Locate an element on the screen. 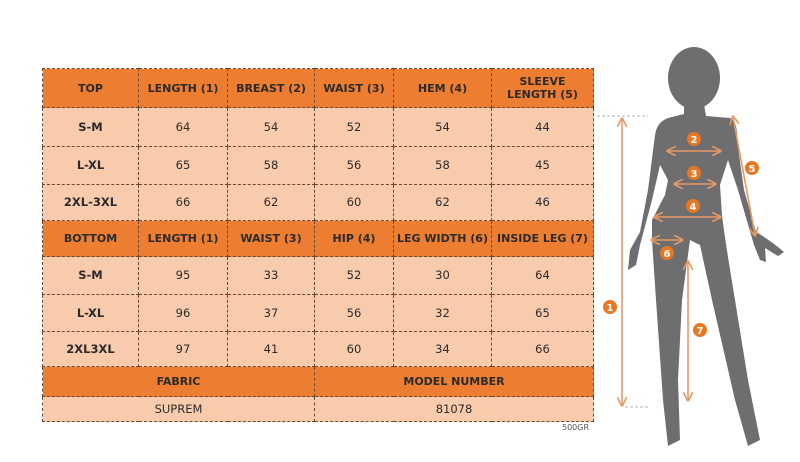 The image size is (800, 462). table-row: 2XL3XL 97 41 60 34 66 is located at coordinates (318, 349).